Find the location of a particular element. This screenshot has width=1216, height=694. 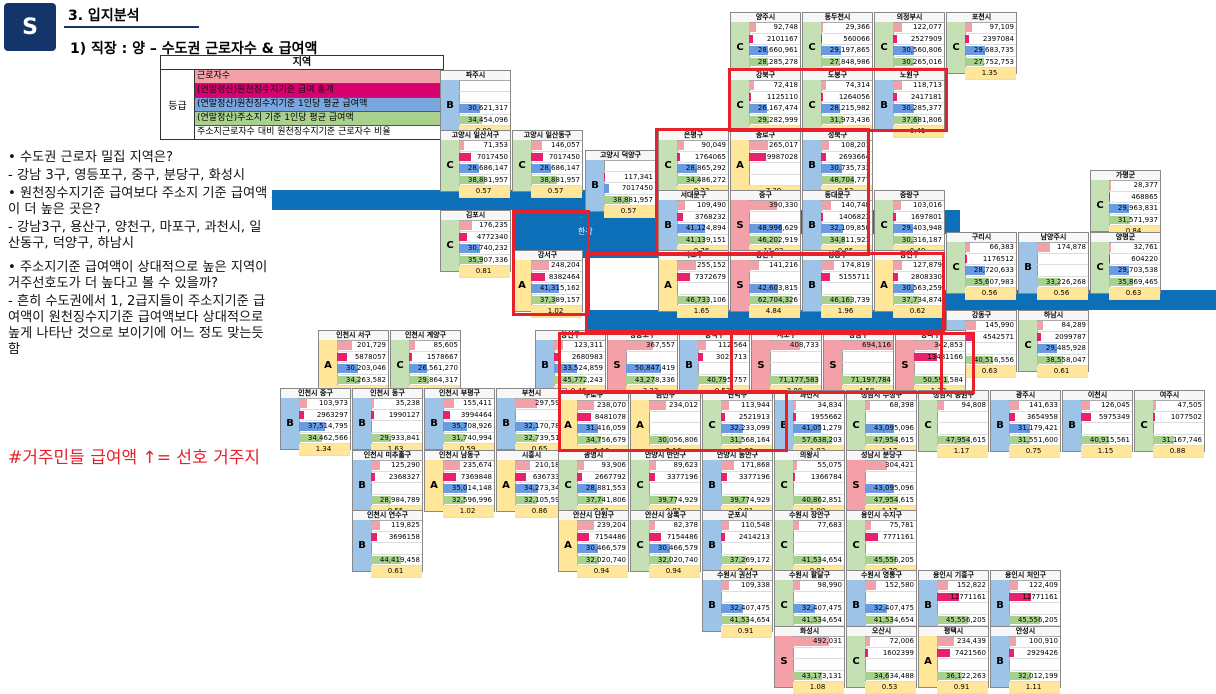

district-value: 45,772,243 is located at coordinates (579, 381).